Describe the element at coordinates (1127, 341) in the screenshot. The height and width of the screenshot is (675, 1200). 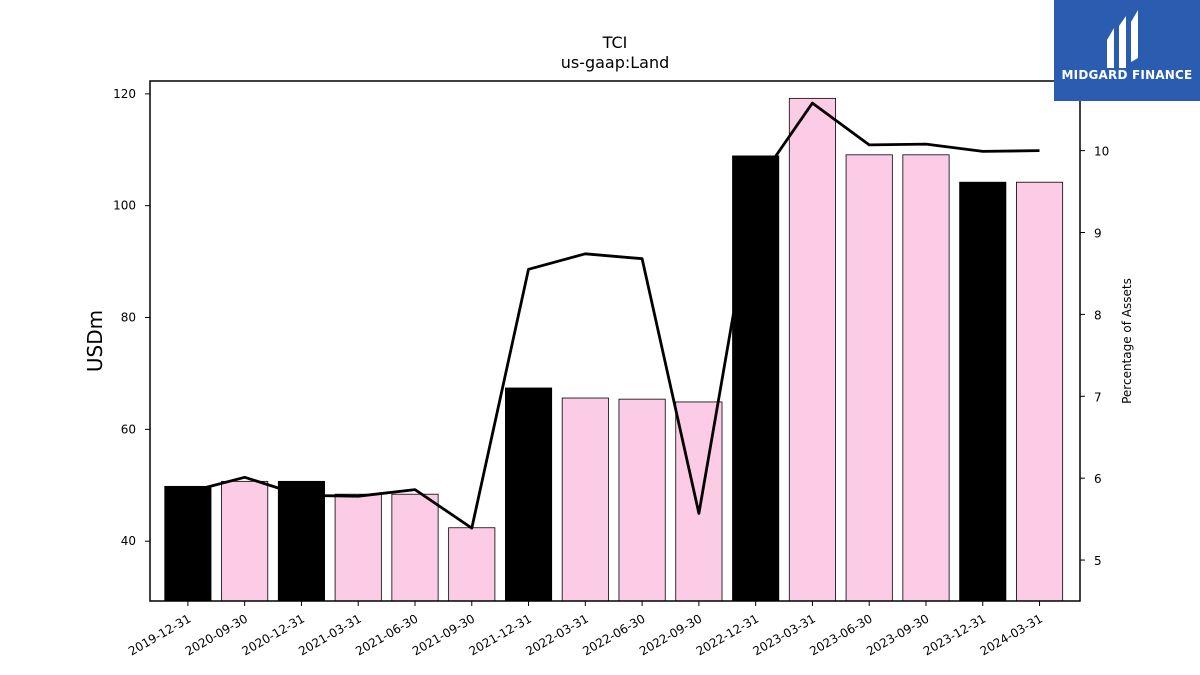
I see `y2-axis-label: Percentage of Assets` at that location.